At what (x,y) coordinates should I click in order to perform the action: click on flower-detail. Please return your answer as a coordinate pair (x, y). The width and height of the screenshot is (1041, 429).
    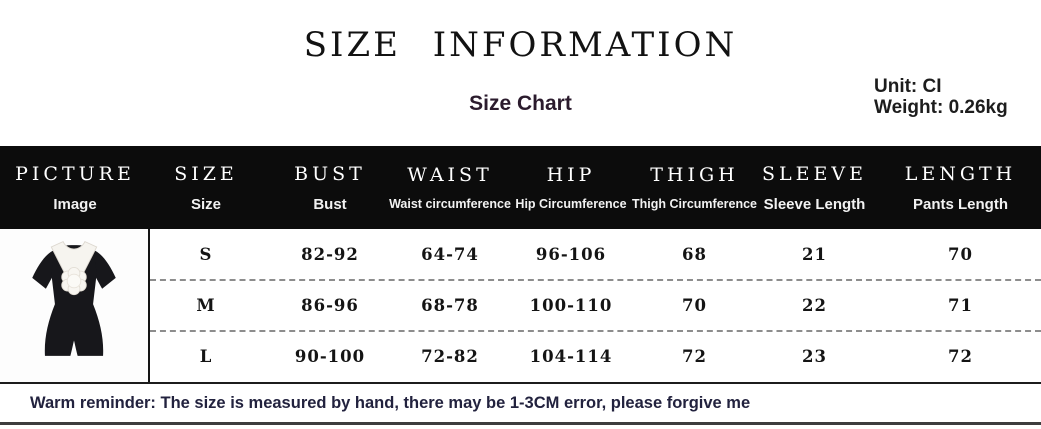
    Looking at the image, I should click on (74, 280).